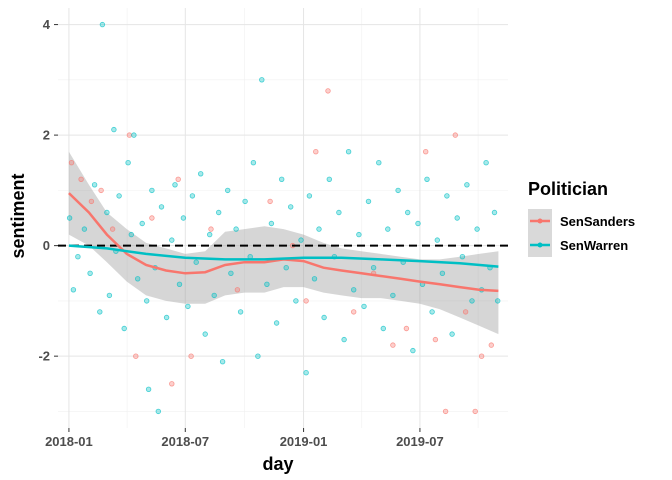  What do you see at coordinates (46, 135) in the screenshot?
I see `y-tick-label: 2` at bounding box center [46, 135].